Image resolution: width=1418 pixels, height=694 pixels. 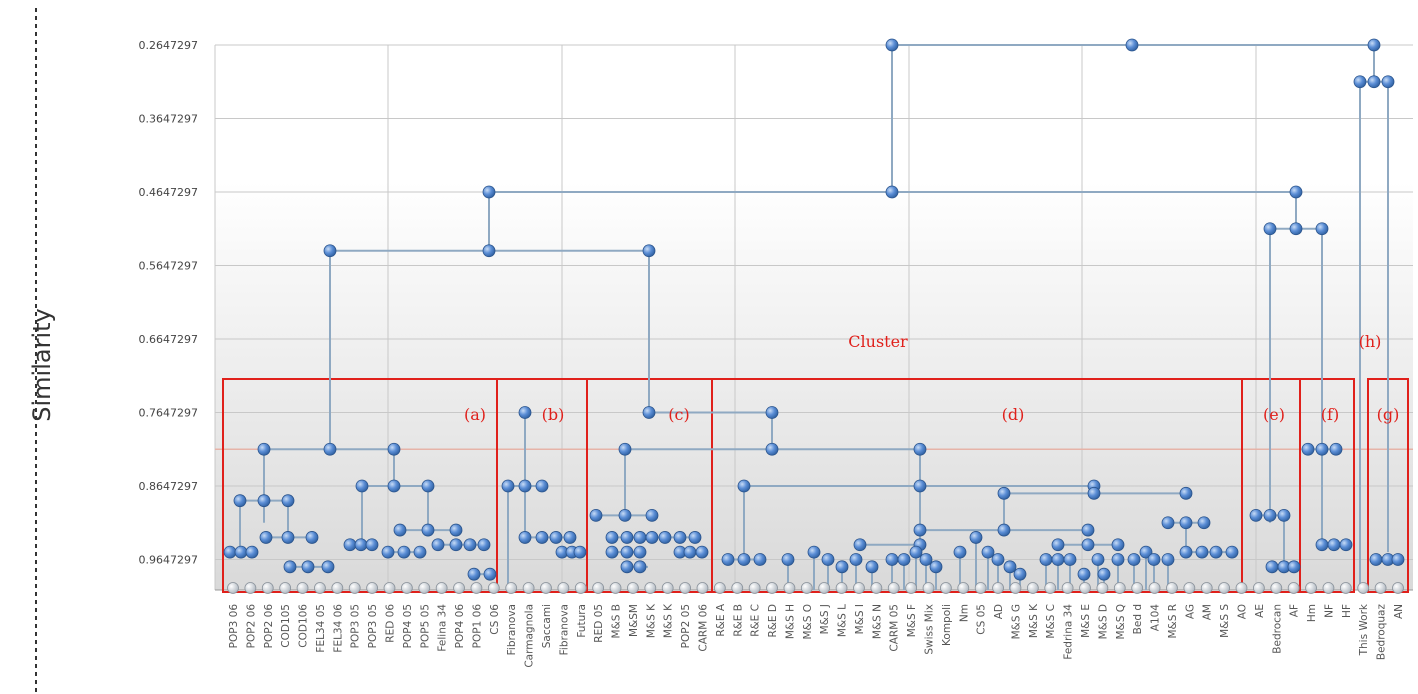 What do you see at coordinates (1190, 611) in the screenshot?
I see `leaf-label: AG` at bounding box center [1190, 611].